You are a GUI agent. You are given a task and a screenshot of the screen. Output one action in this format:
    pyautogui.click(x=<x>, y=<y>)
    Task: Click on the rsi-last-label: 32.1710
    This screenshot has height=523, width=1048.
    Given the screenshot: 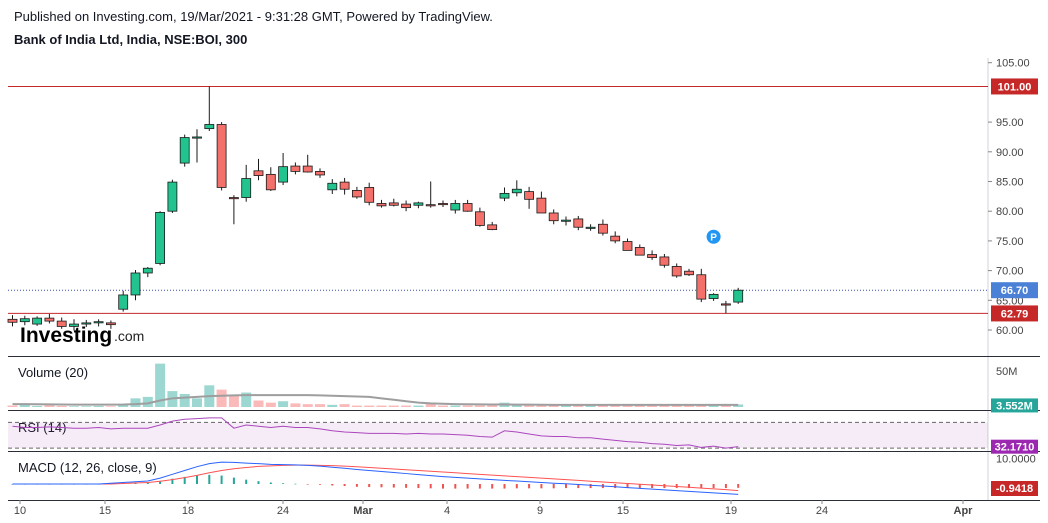 What is the action you would take?
    pyautogui.click(x=1015, y=448)
    